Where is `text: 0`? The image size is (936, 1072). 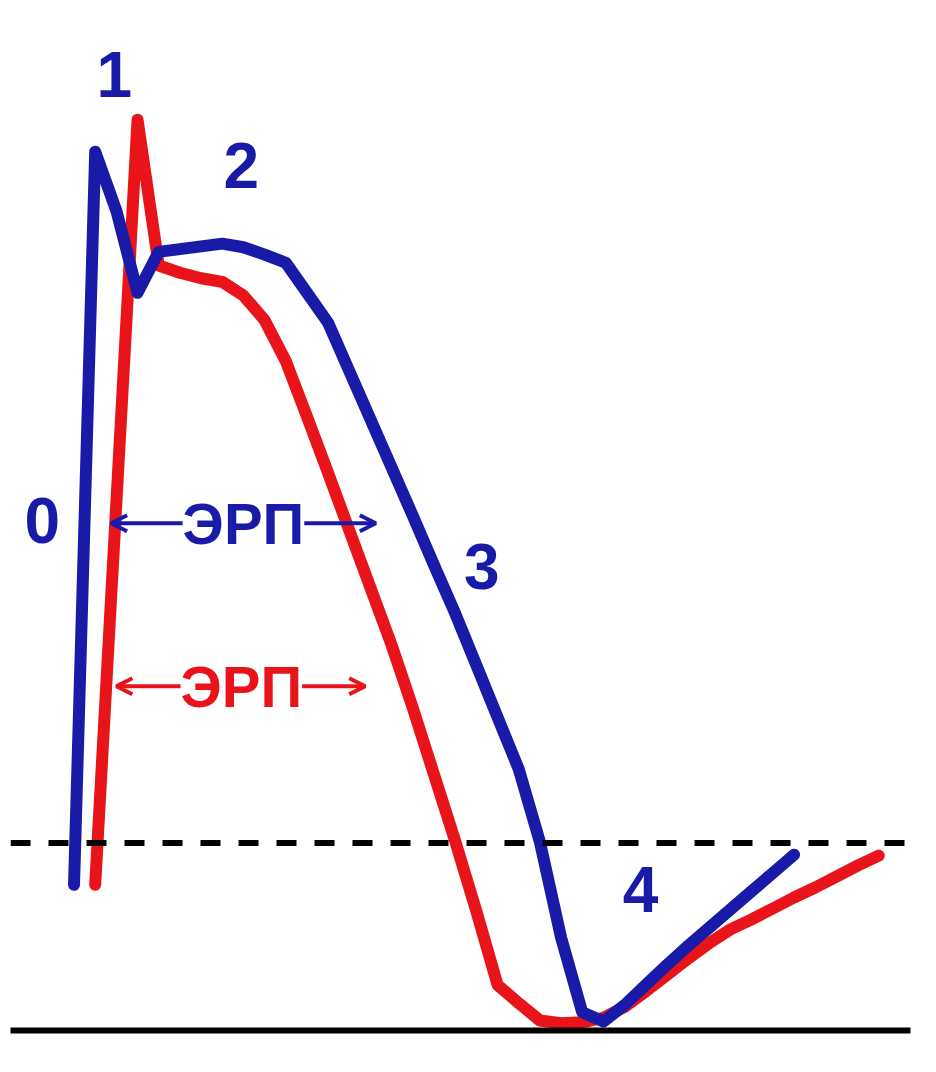
text: 0 is located at coordinates (42, 521).